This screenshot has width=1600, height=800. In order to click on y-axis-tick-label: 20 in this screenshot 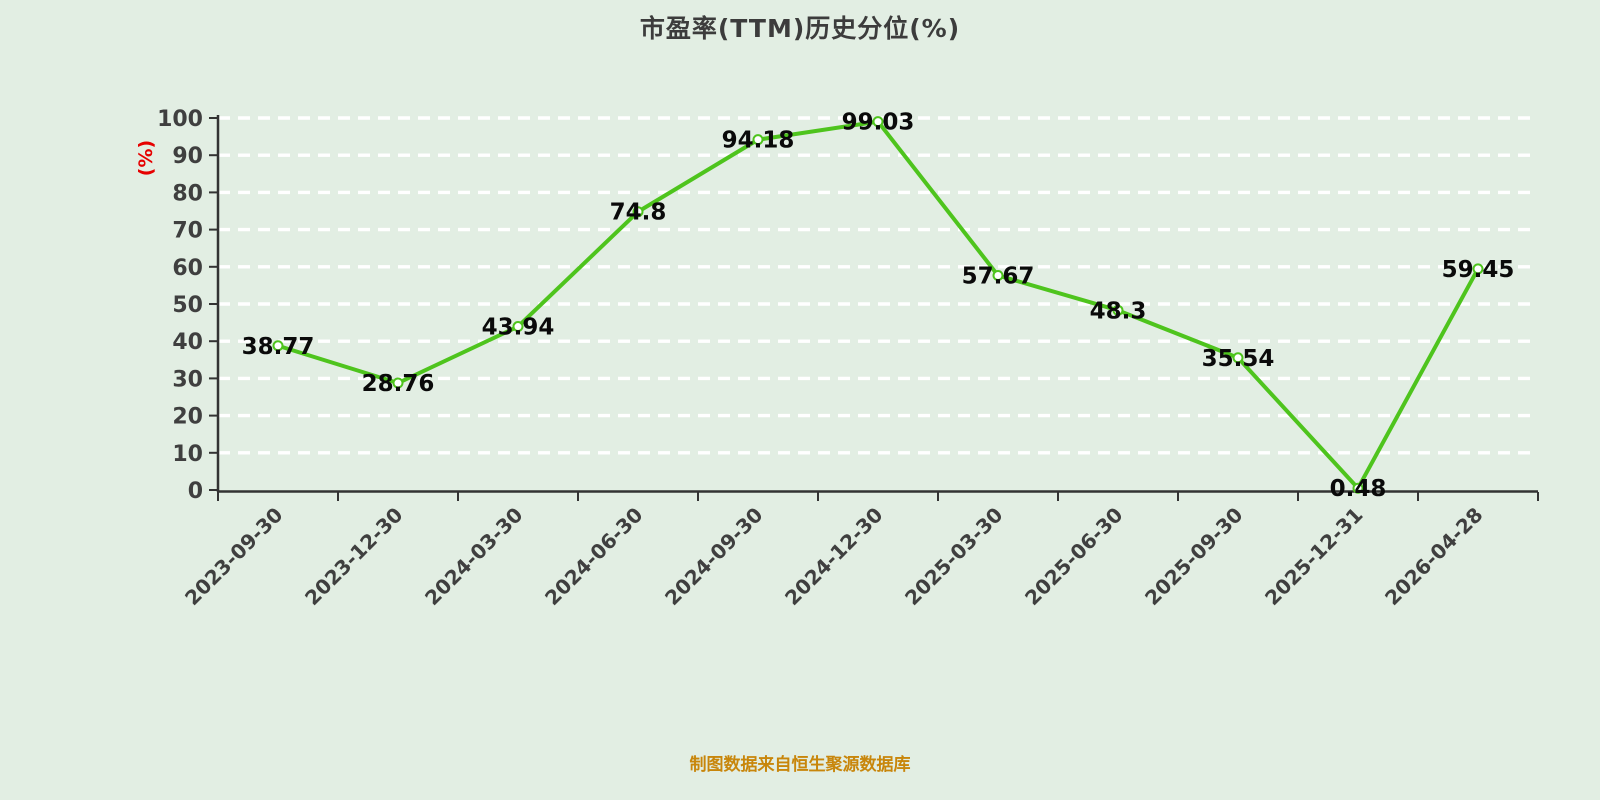, I will do `click(187, 417)`.